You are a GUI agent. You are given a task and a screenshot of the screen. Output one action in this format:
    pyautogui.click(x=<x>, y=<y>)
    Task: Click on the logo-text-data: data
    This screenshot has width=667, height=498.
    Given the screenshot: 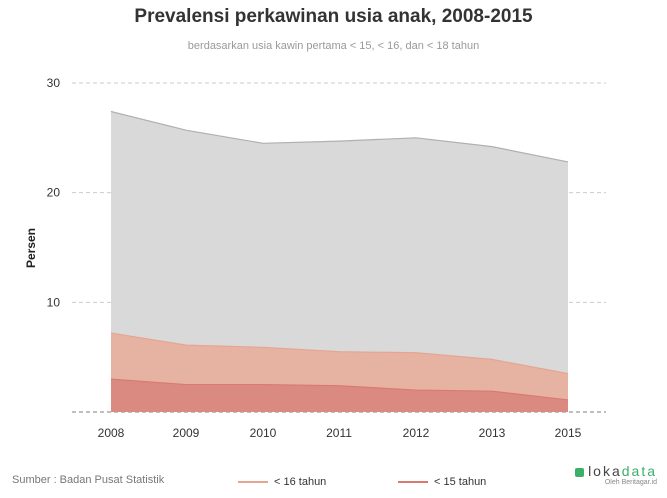 What is the action you would take?
    pyautogui.click(x=639, y=471)
    